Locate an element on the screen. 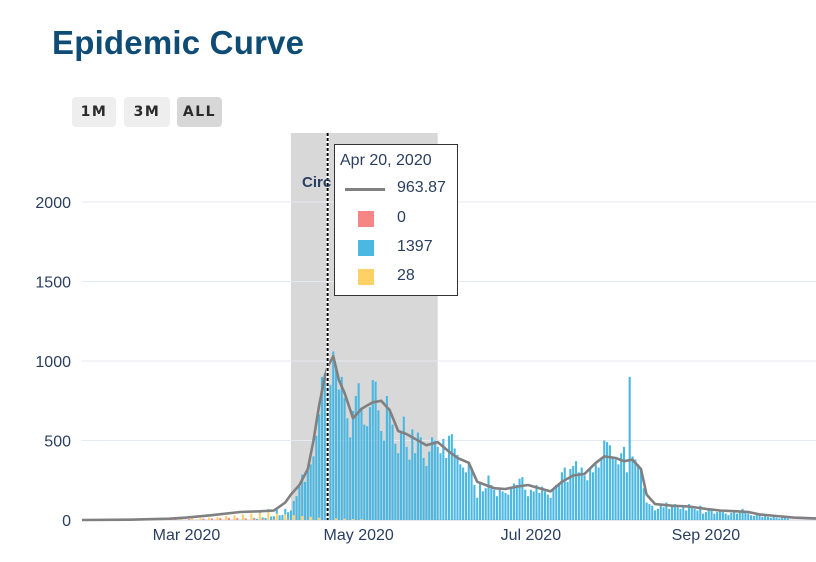 The image size is (816, 562). tooltip-row-blue: 1397 is located at coordinates (397, 248).